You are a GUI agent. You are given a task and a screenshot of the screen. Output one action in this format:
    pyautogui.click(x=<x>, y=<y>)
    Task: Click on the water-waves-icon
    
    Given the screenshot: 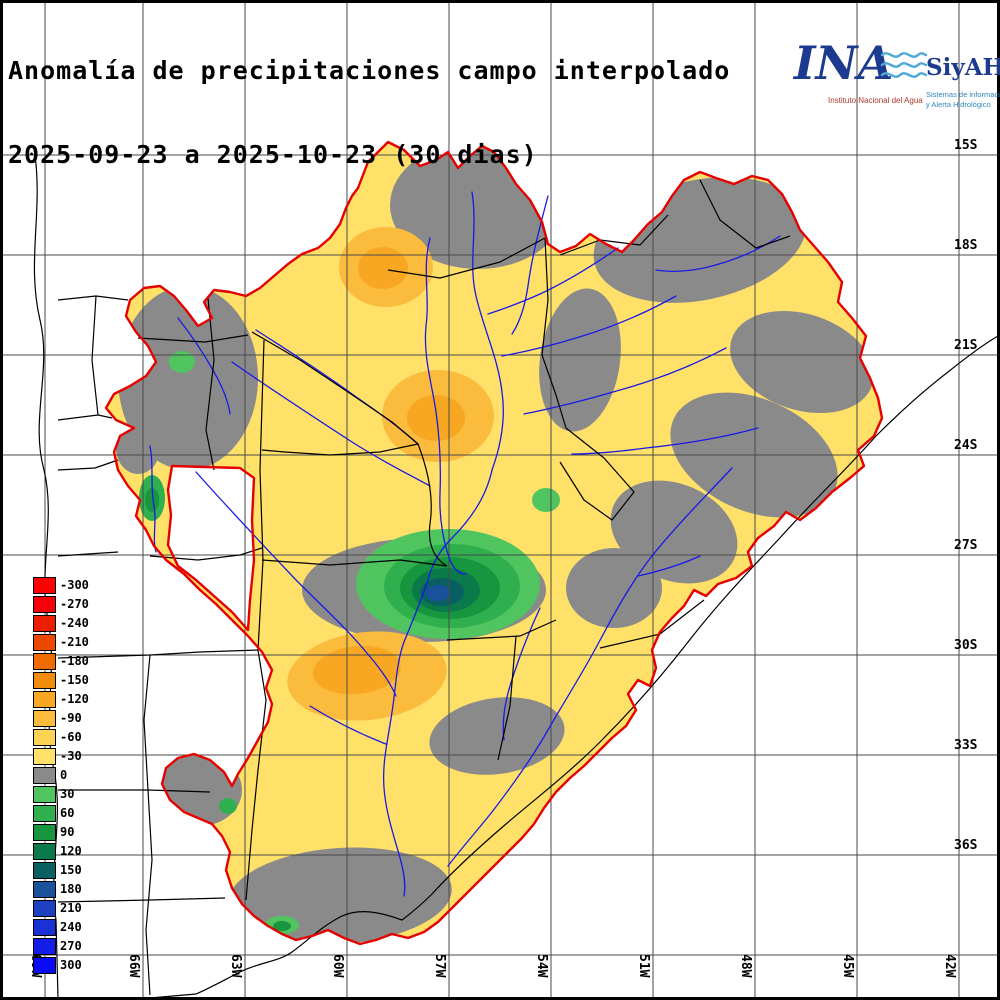 What is the action you would take?
    pyautogui.click(x=904, y=65)
    